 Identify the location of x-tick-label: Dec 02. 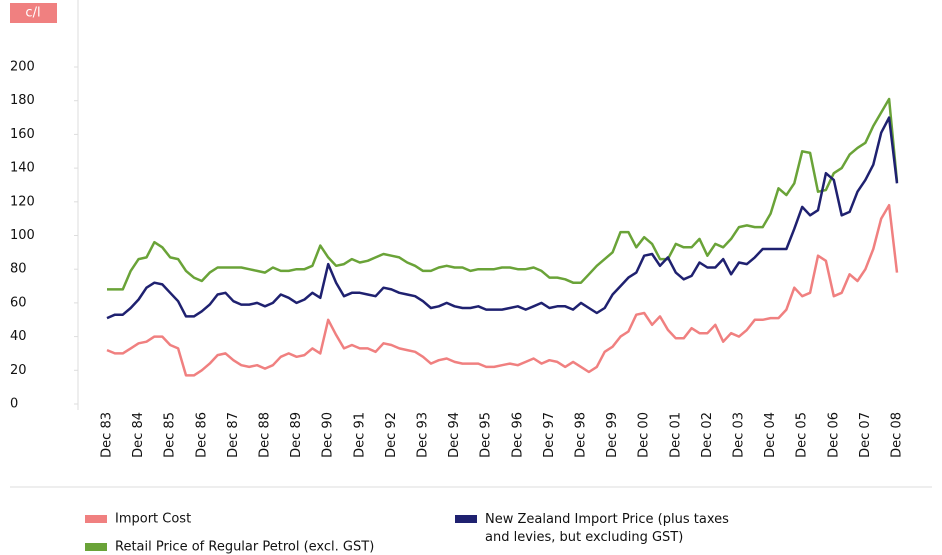
(707, 435).